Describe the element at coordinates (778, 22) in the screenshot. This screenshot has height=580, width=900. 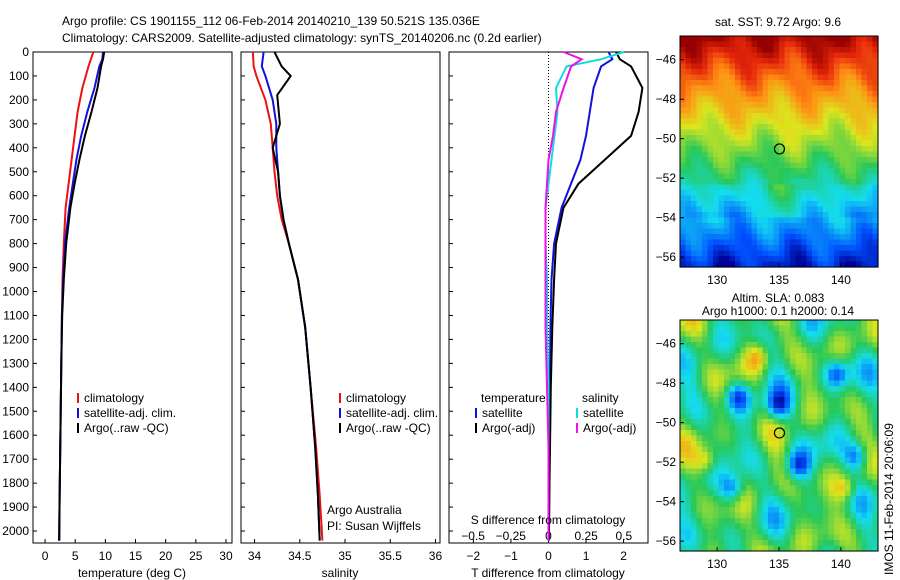
I see `sst-map-title: sat. SST: 9.72 Argo: 9.6` at that location.